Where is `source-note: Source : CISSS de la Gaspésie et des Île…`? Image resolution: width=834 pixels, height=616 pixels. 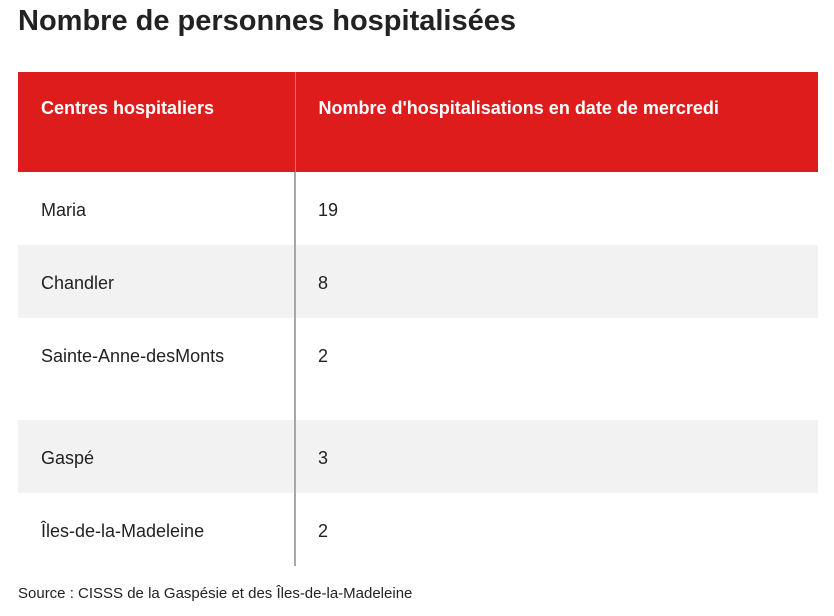
source-note: Source : CISSS de la Gaspésie et des Île… is located at coordinates (215, 593).